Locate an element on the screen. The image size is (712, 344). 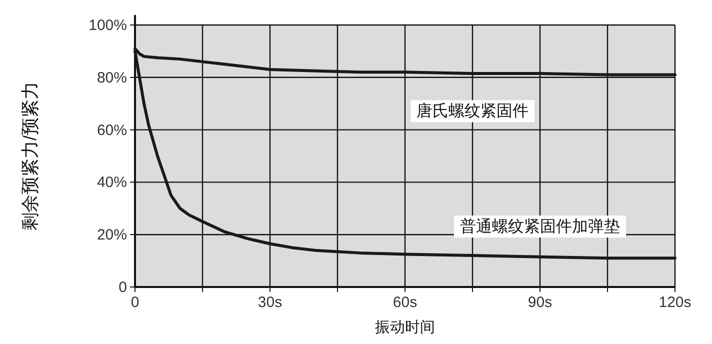
x-tick-label: 60s is located at coordinates (405, 302).